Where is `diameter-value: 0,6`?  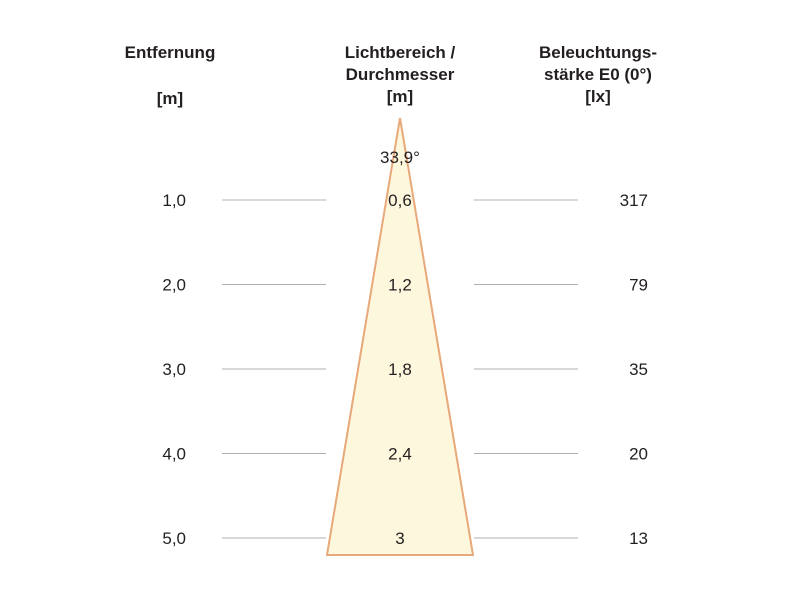 diameter-value: 0,6 is located at coordinates (400, 200).